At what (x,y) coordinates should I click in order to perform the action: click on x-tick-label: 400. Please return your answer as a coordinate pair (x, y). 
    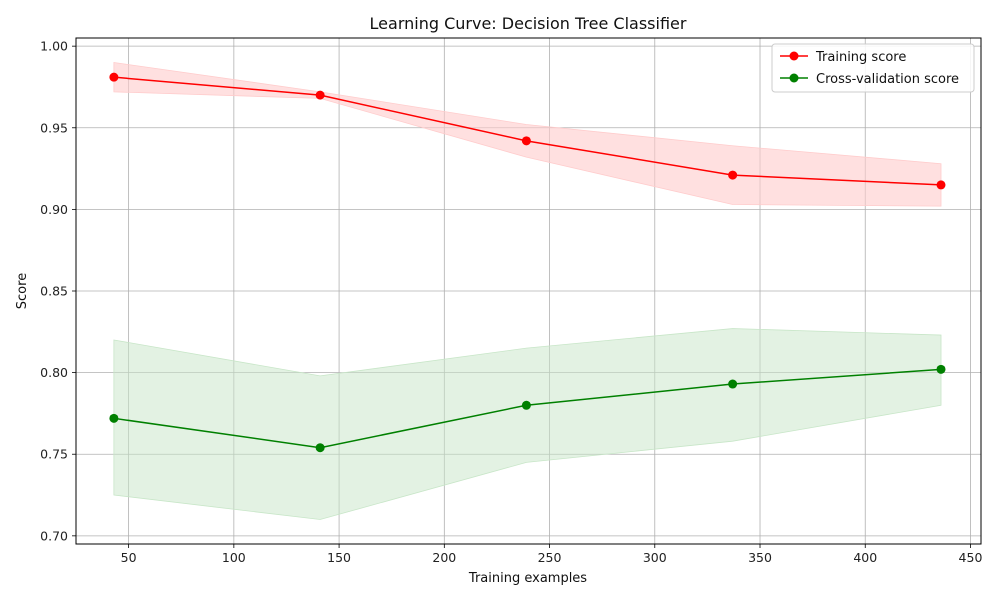
    Looking at the image, I should click on (865, 557).